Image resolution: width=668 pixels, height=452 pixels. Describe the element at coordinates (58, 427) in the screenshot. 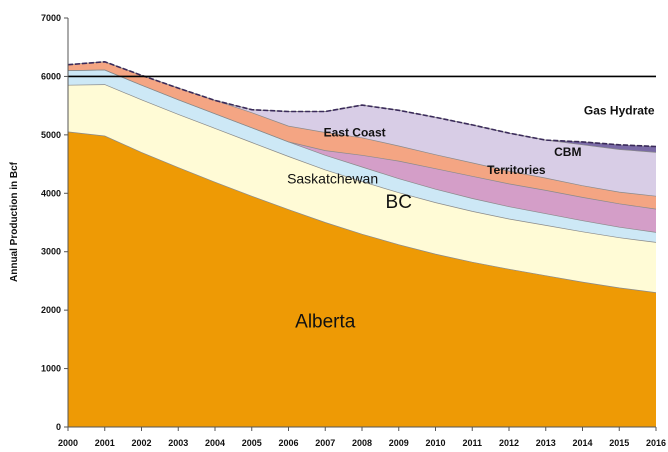

I see `y-tick-label: 0` at that location.